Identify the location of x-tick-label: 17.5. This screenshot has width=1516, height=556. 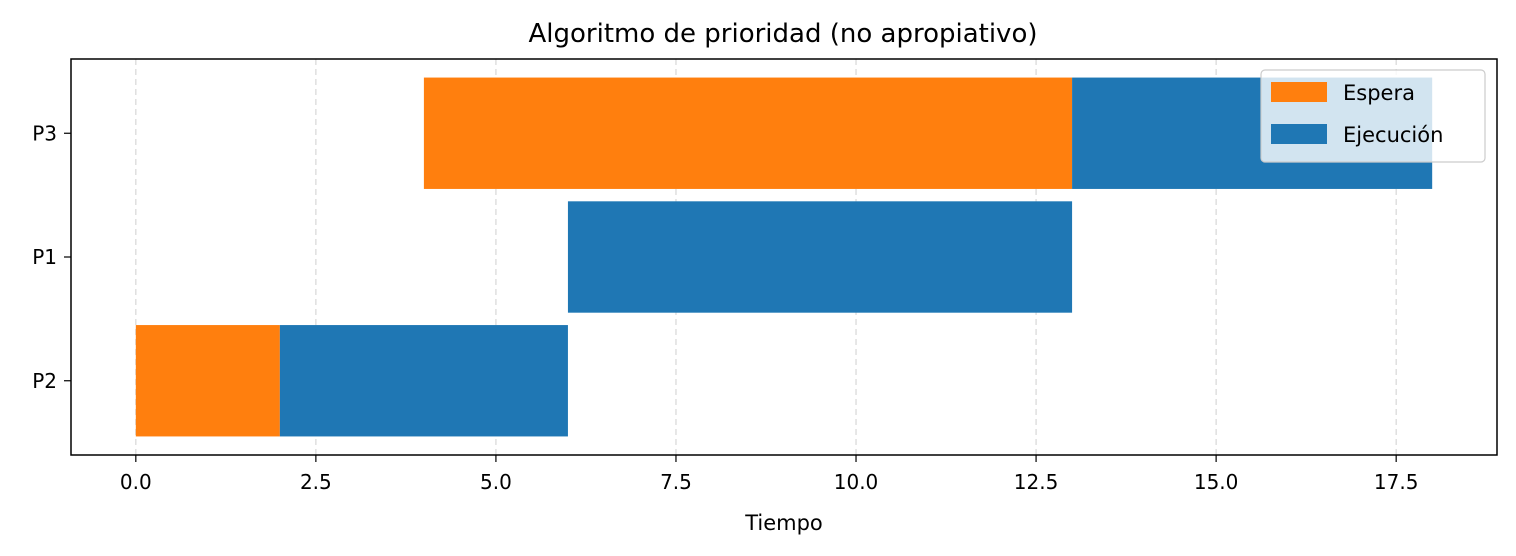
(1396, 482).